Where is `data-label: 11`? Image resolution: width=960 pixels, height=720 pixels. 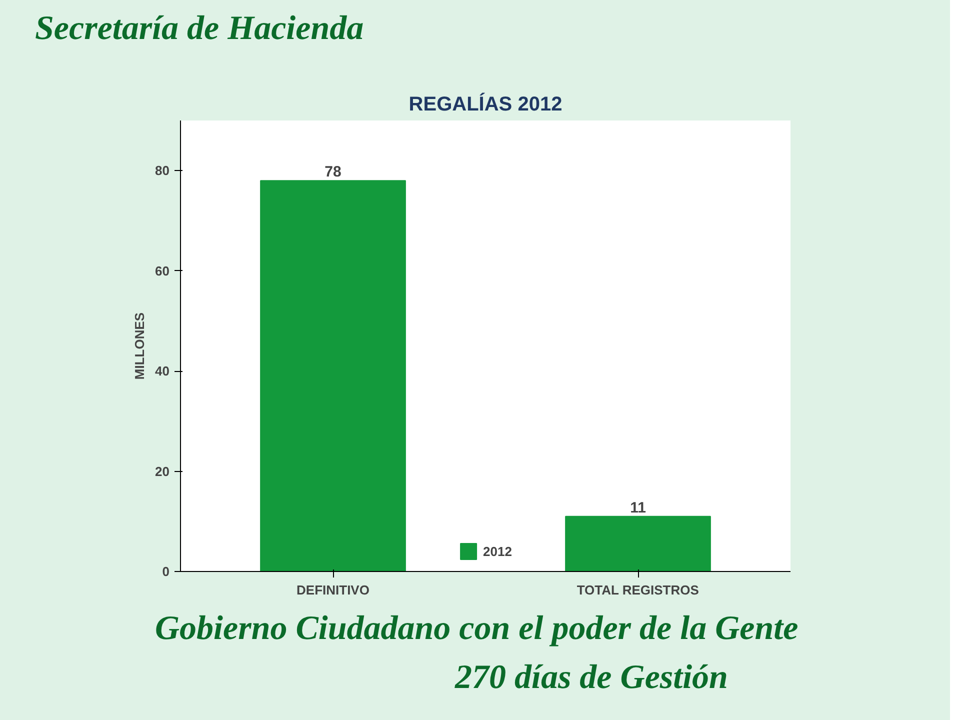 data-label: 11 is located at coordinates (638, 507).